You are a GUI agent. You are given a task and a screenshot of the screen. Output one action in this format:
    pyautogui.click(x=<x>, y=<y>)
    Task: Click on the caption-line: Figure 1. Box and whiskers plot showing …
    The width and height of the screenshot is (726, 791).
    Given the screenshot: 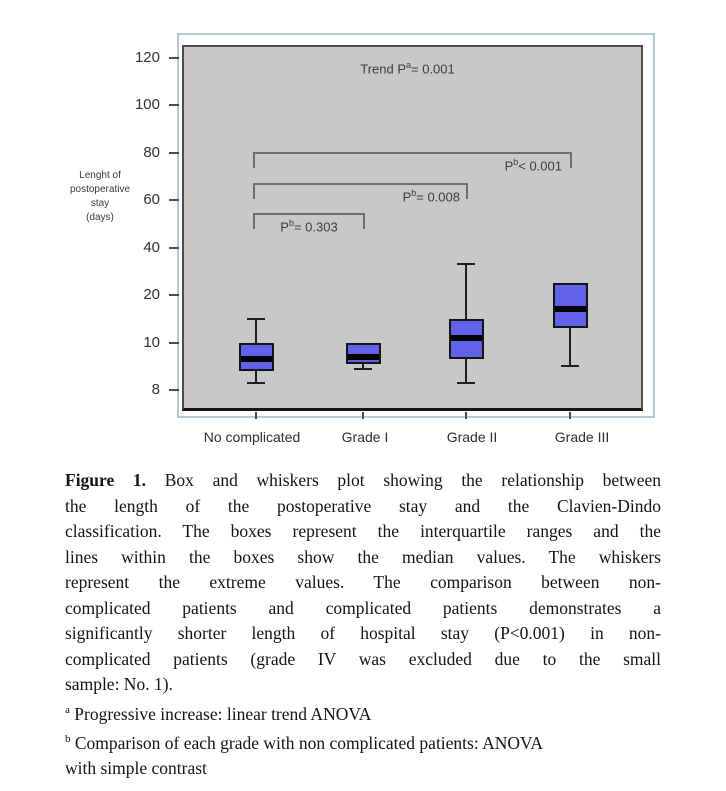 What is the action you would take?
    pyautogui.click(x=363, y=480)
    